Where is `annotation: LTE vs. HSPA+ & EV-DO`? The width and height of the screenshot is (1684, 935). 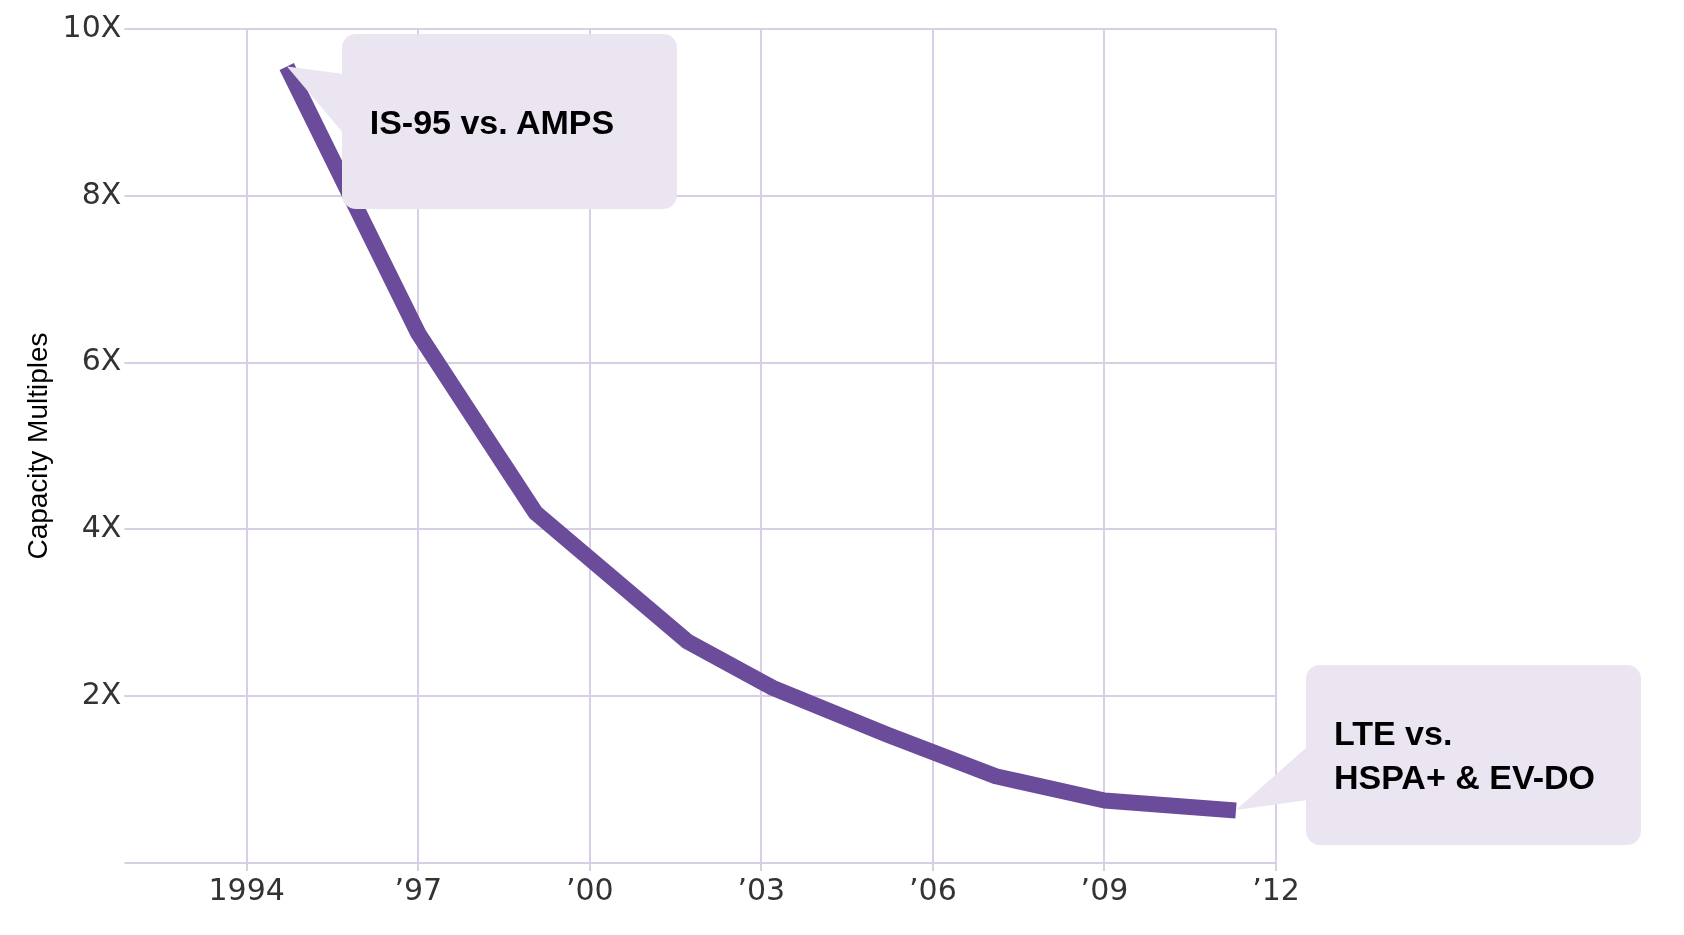 annotation: LTE vs. HSPA+ & EV-DO is located at coordinates (1464, 756).